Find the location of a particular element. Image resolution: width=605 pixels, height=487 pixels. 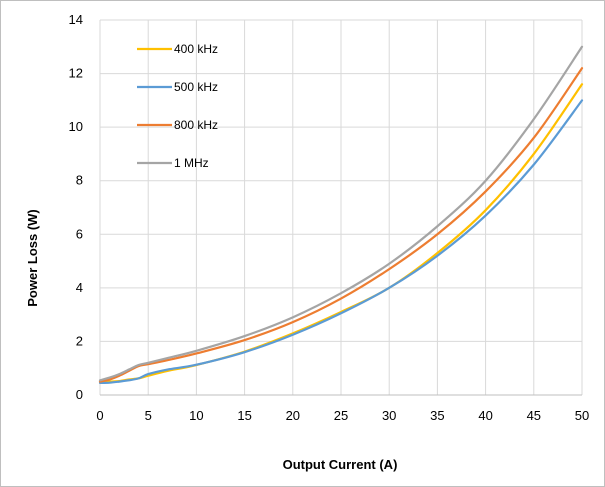

y-tick-label: 0 is located at coordinates (79, 394).